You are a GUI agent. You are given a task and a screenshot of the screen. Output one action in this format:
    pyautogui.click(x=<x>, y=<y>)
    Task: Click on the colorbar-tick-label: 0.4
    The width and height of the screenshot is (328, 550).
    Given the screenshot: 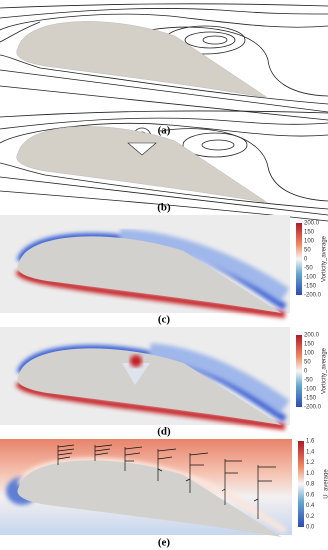 What is the action you would take?
    pyautogui.click(x=310, y=506)
    